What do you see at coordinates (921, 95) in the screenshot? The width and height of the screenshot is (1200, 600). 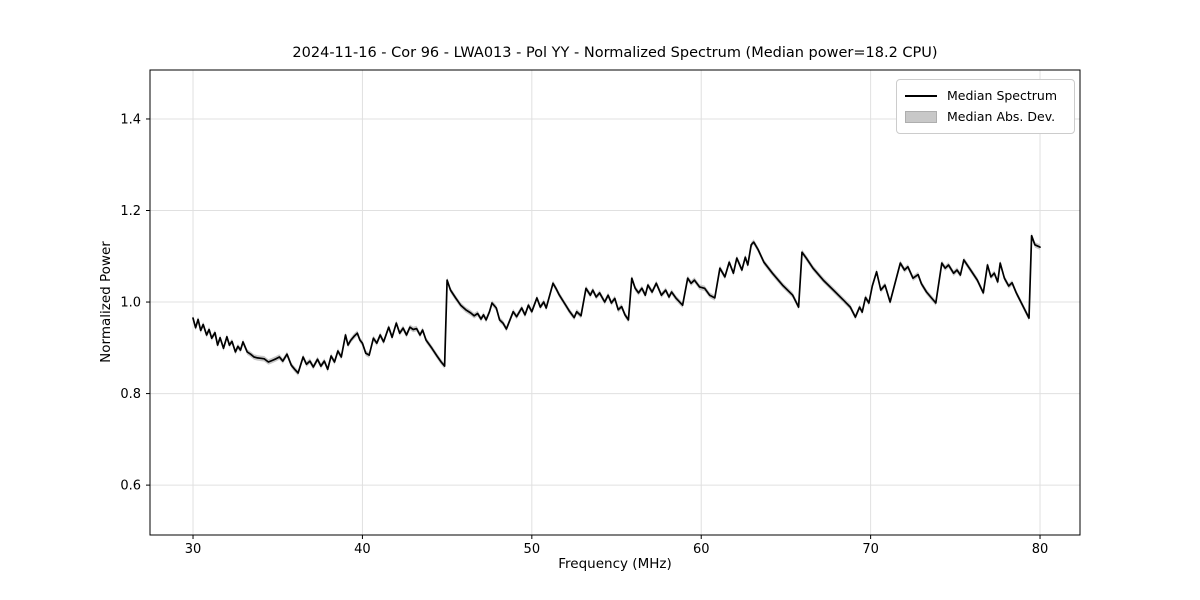 I see `line-swatch-icon` at bounding box center [921, 95].